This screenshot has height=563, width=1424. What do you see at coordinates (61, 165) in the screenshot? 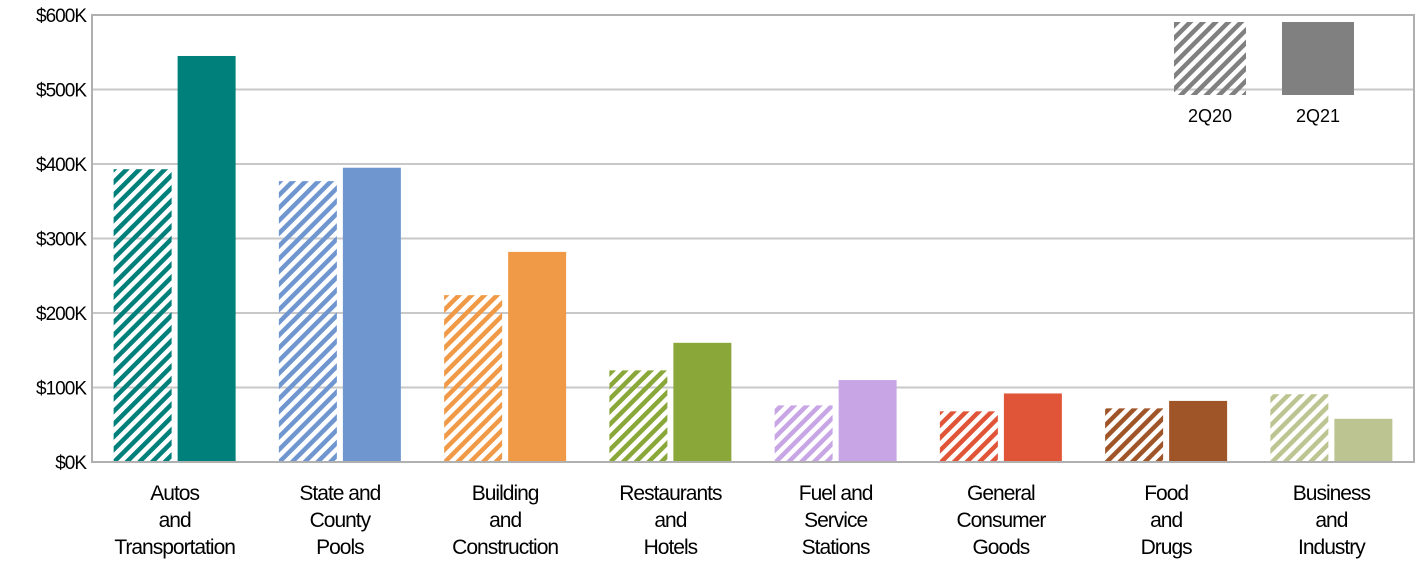
I see `y-tick-label: $400K` at bounding box center [61, 165].